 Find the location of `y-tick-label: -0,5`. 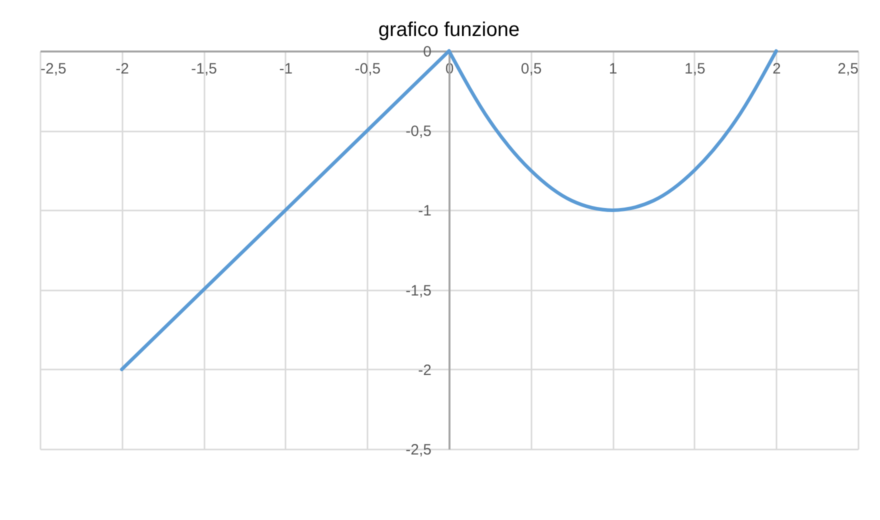

y-tick-label: -0,5 is located at coordinates (419, 131).